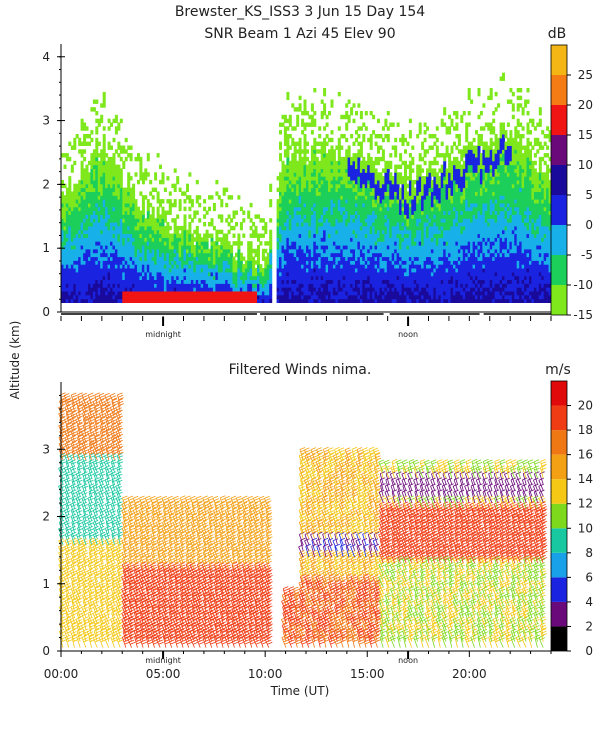  What do you see at coordinates (589, 577) in the screenshot?
I see `winds-colorbar-tick-label-3: 6` at bounding box center [589, 577].